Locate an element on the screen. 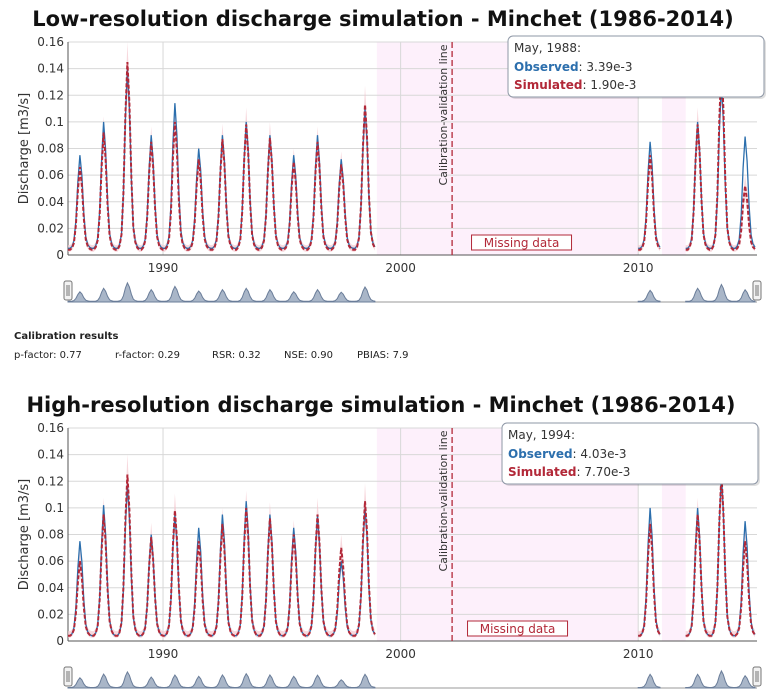  tooltip-simulated-row: Simulated: 1.90e-3 is located at coordinates (575, 85).